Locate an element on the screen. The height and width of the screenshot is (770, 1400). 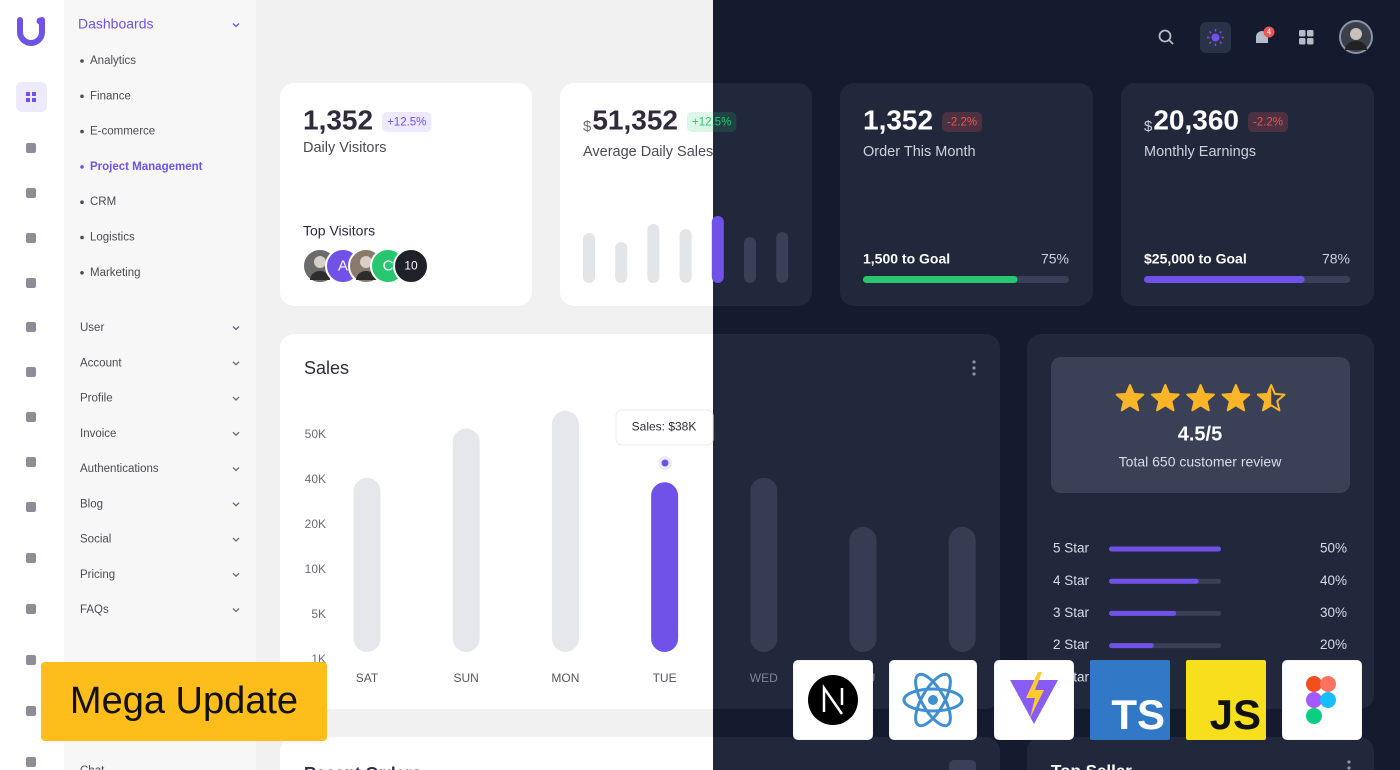
icon-rail is located at coordinates (32, 385).